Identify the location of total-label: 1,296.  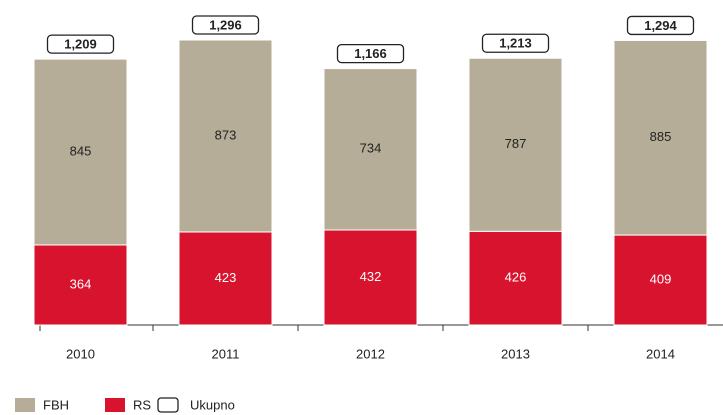
(225, 24).